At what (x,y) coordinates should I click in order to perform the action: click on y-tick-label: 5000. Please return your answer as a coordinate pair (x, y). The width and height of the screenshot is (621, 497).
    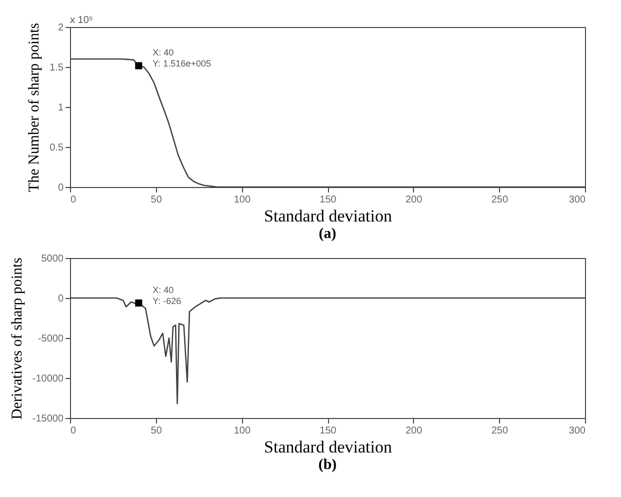
    Looking at the image, I should click on (52, 259).